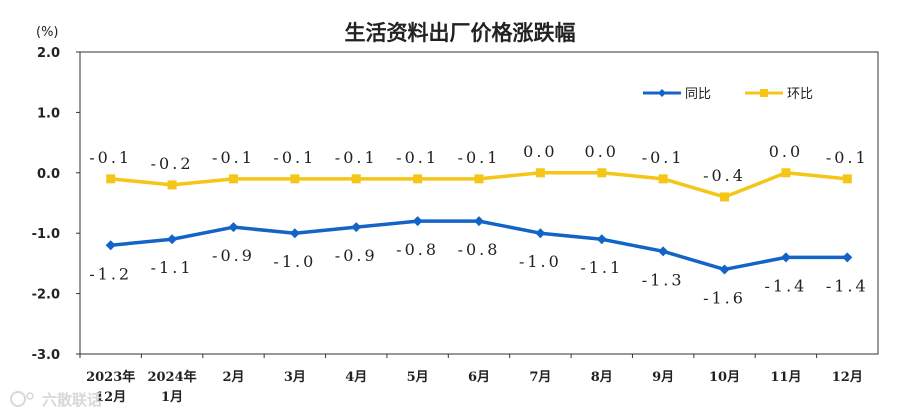 This screenshot has width=900, height=416. Describe the element at coordinates (800, 94) in the screenshot. I see `legend-label: 环比` at that location.